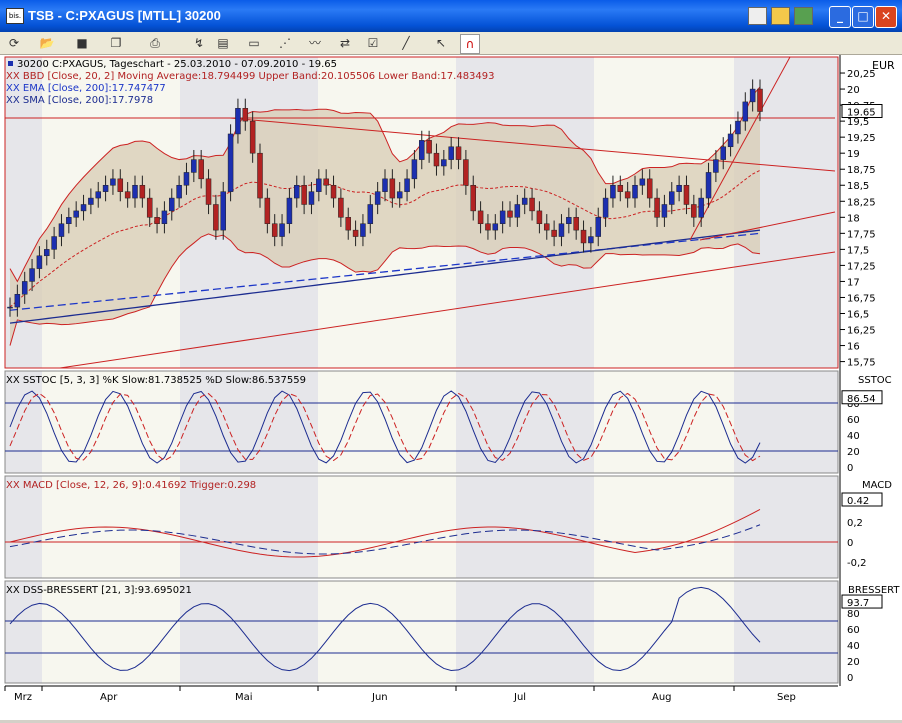 Image resolution: width=902 pixels, height=723 pixels. What do you see at coordinates (875, 380) in the screenshot?
I see `sstoc-axis-title: SSTOC` at bounding box center [875, 380].